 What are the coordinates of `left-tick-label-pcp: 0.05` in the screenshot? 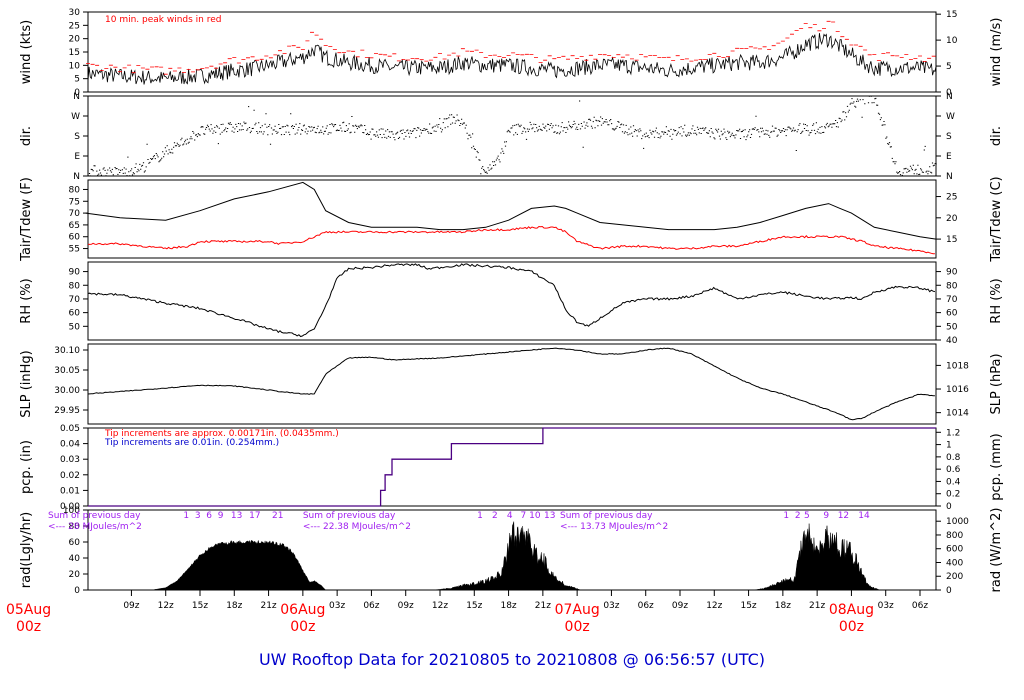 It's located at (70, 429).